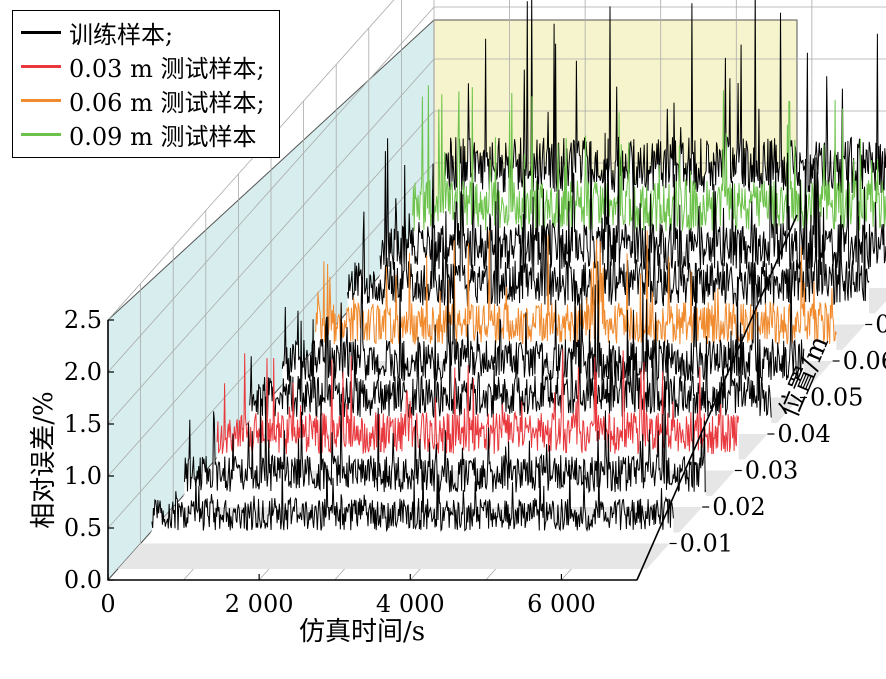 Image resolution: width=886 pixels, height=679 pixels. What do you see at coordinates (393, 556) in the screenshot?
I see `series-floor-0.01` at bounding box center [393, 556].